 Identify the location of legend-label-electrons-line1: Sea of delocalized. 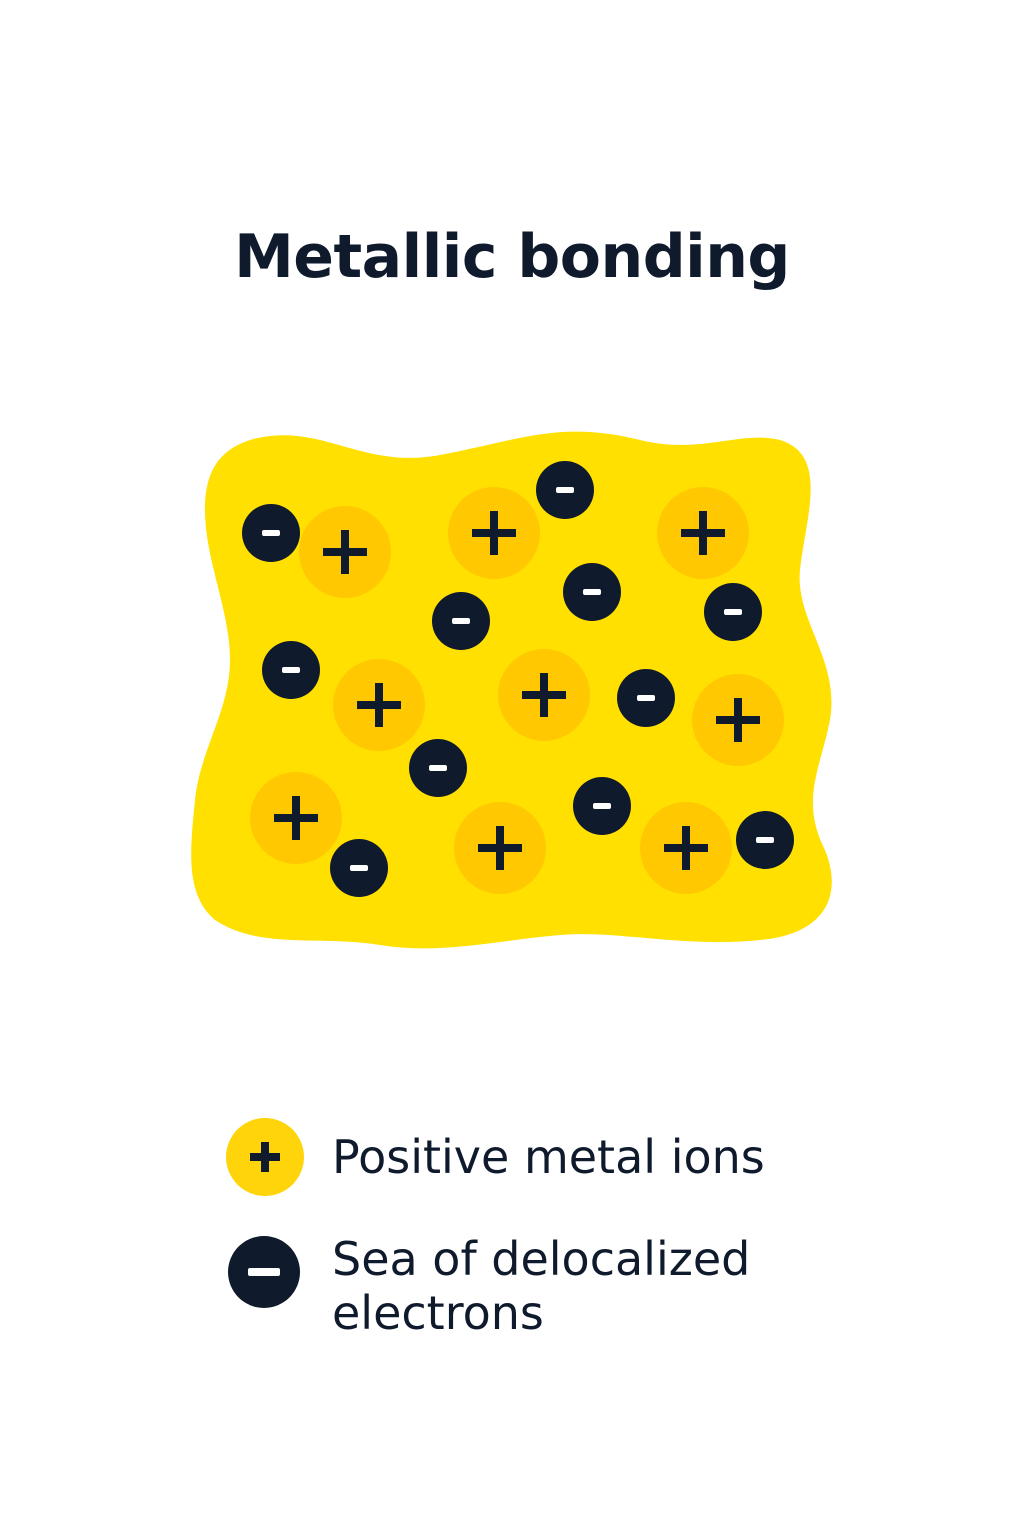
(541, 1259).